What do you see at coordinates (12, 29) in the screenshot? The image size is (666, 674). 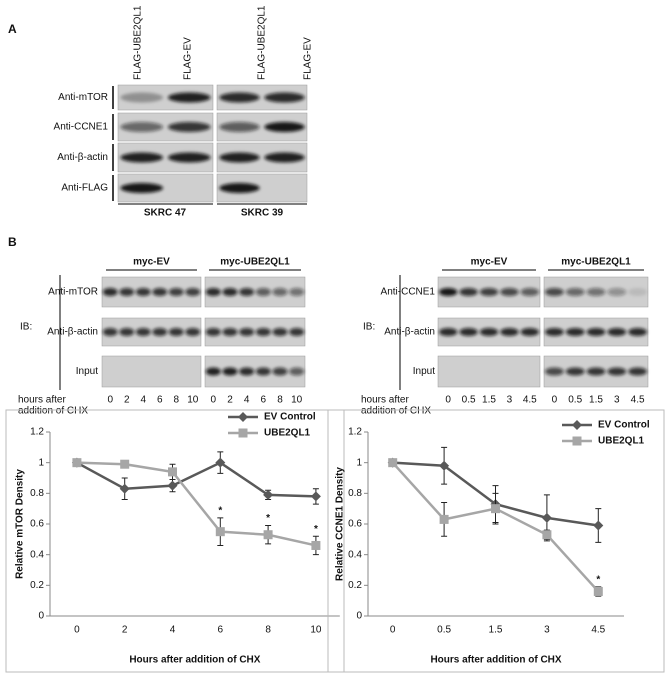 I see `panel-label: A` at bounding box center [12, 29].